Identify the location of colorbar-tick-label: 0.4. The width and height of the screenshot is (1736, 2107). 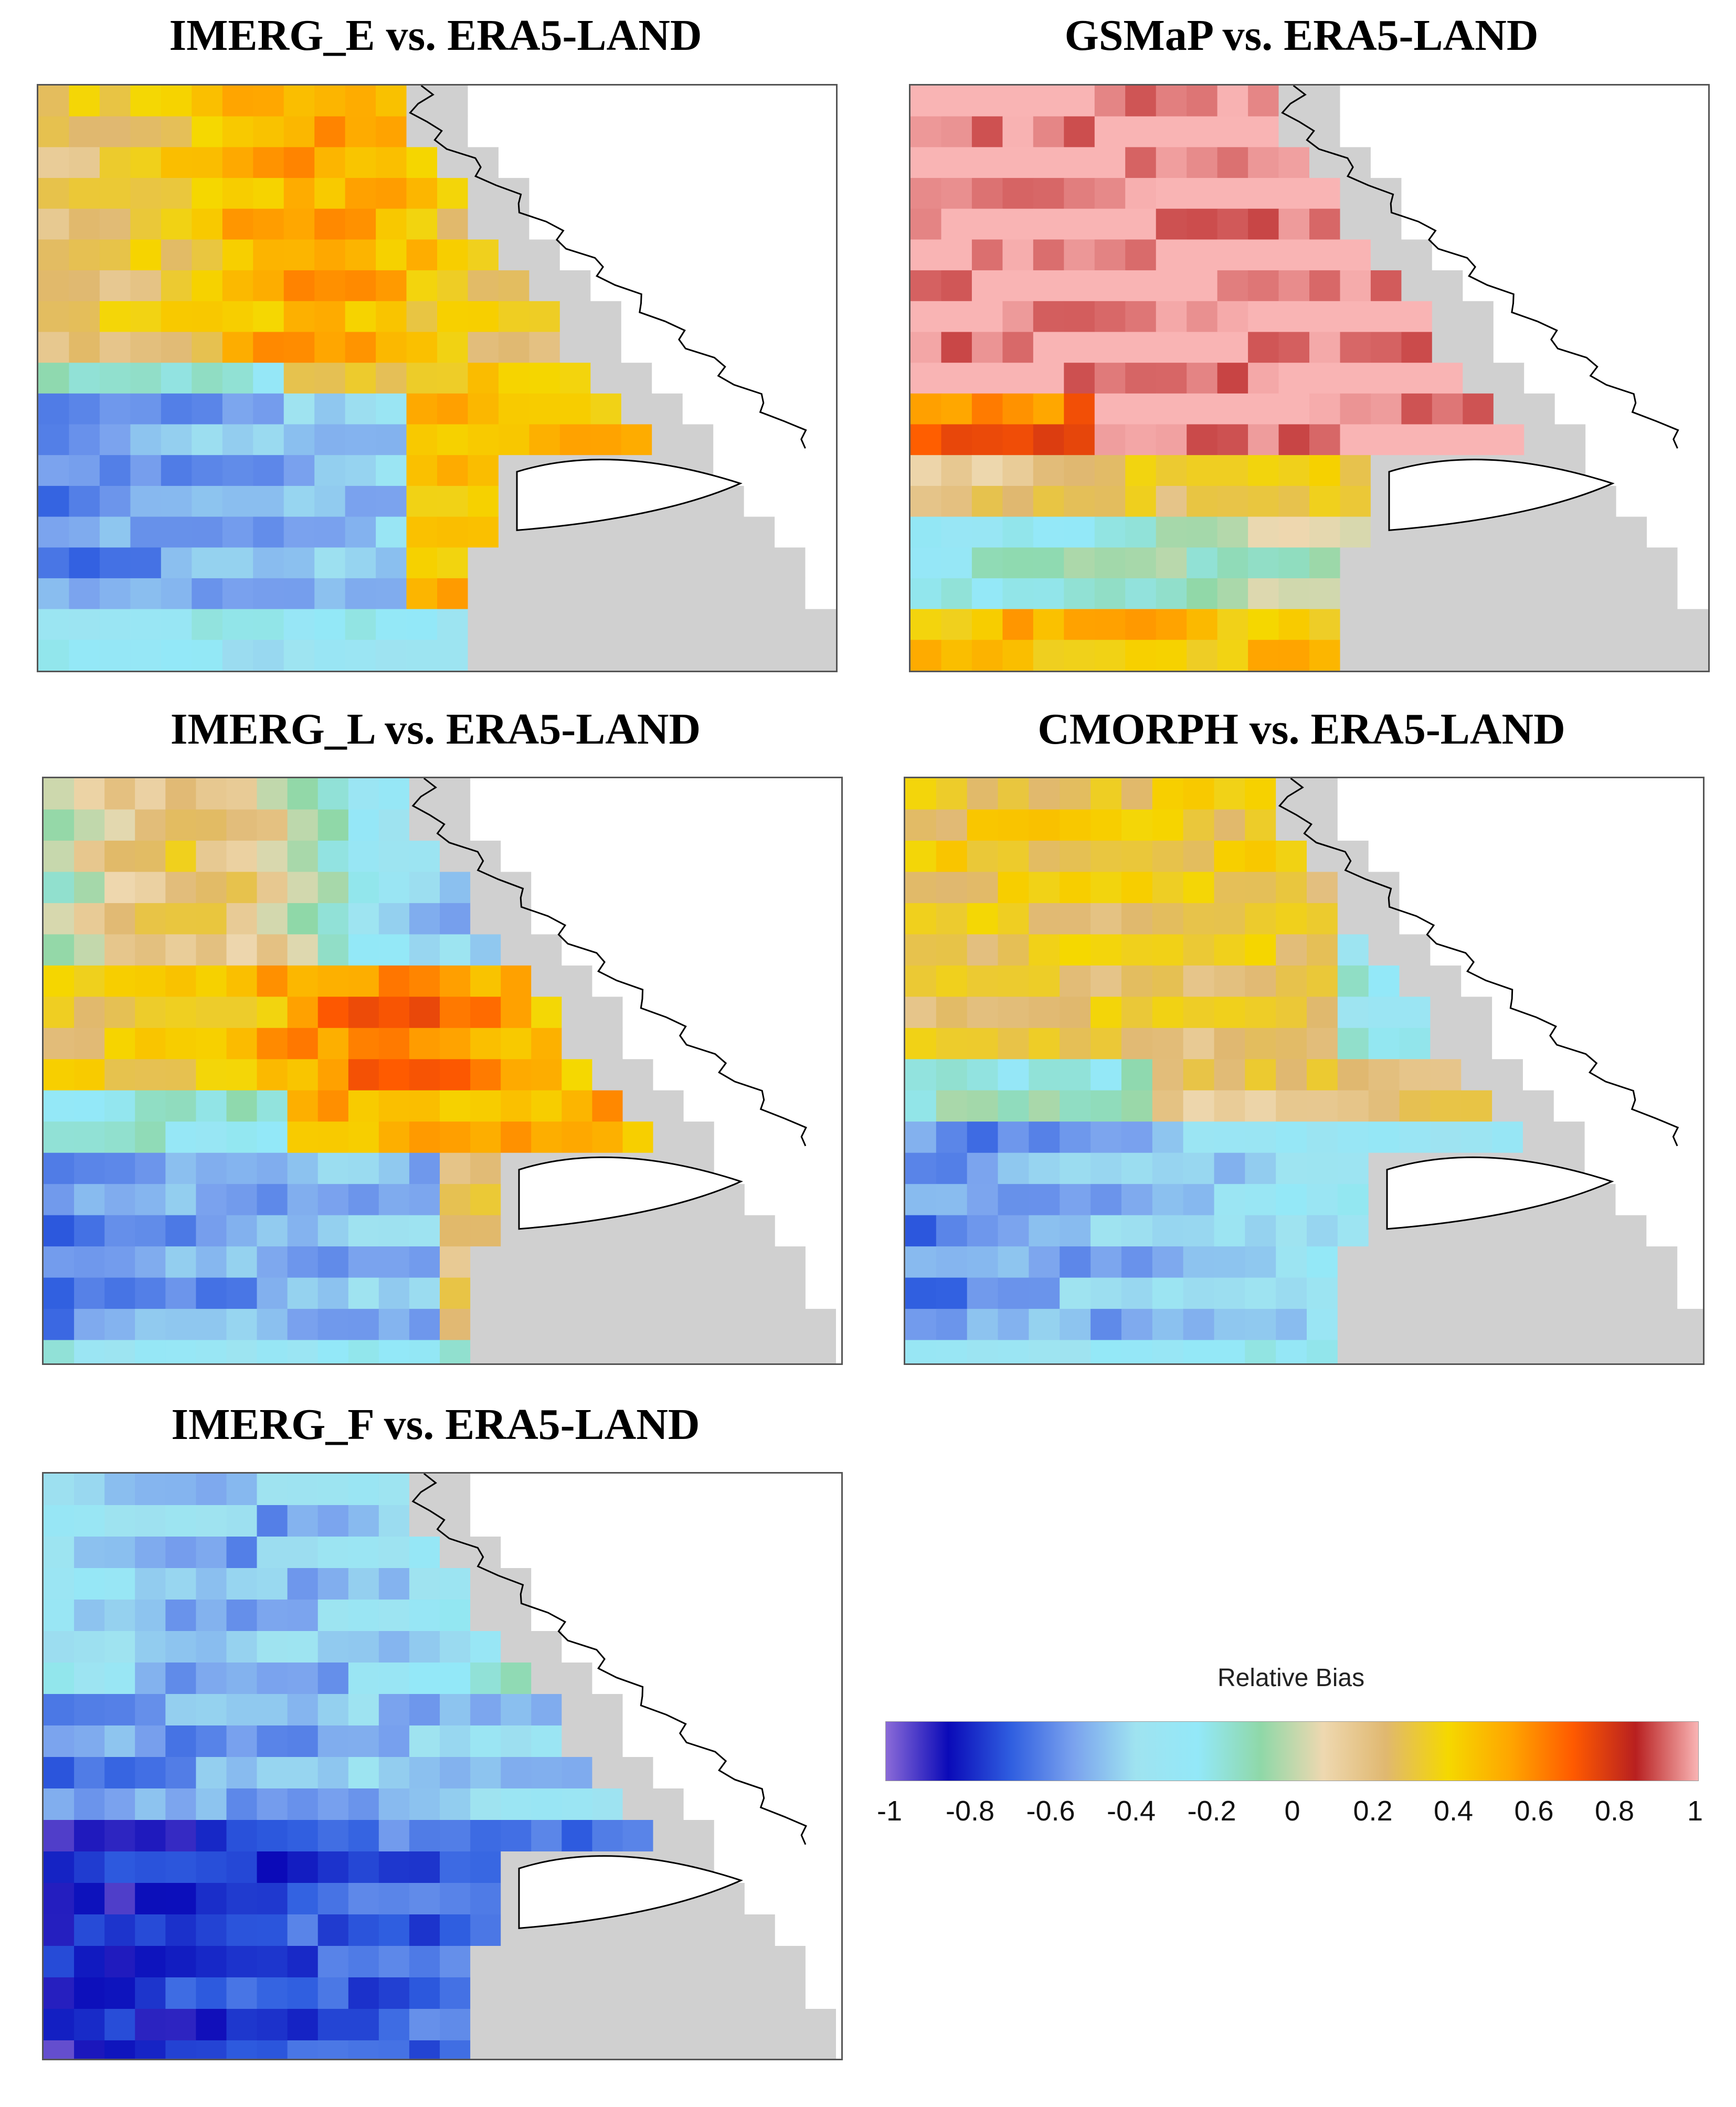
(1453, 1811).